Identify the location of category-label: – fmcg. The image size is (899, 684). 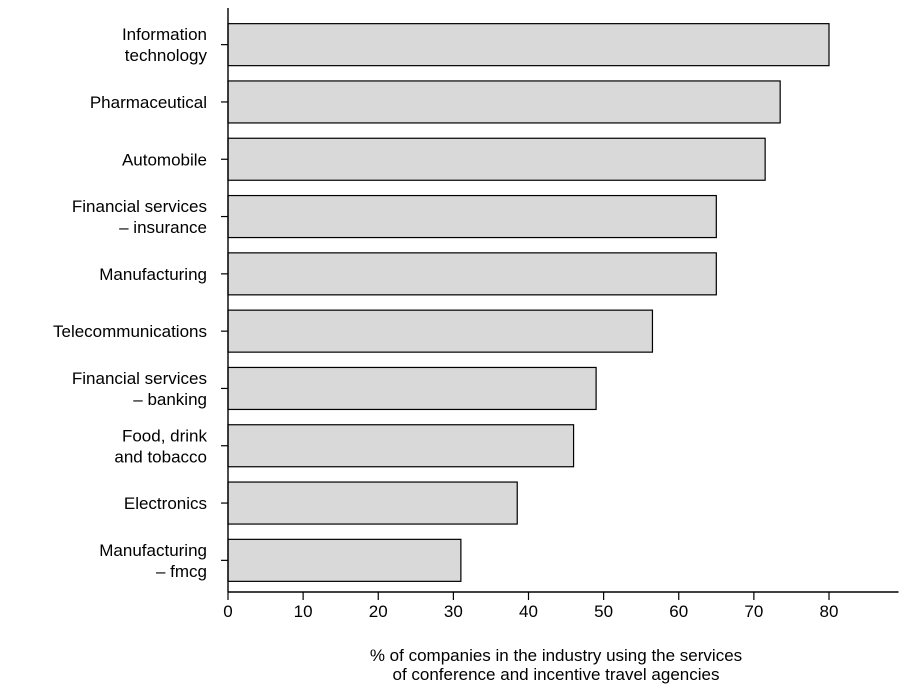
(181, 571).